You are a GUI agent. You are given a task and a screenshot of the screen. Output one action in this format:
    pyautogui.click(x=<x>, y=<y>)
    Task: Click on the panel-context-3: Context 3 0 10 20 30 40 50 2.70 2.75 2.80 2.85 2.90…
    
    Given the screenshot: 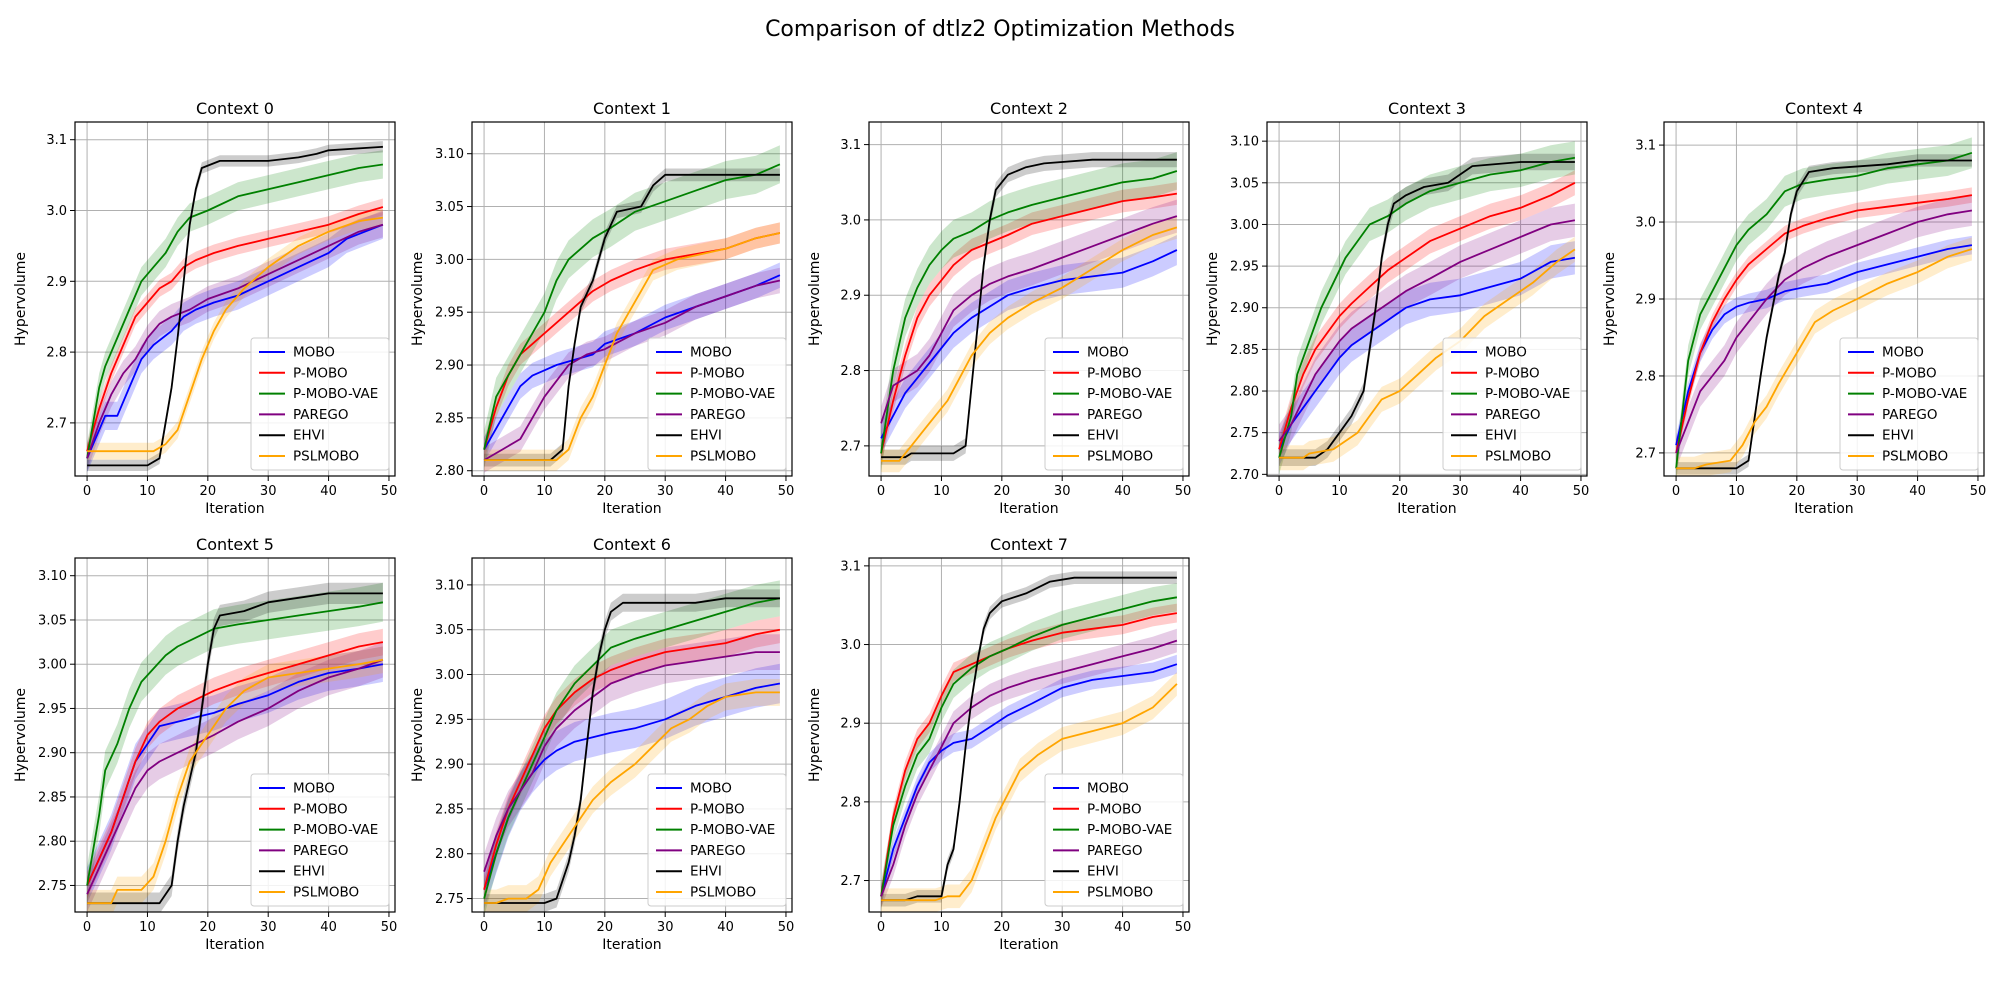 What is the action you would take?
    pyautogui.click(x=1397, y=308)
    